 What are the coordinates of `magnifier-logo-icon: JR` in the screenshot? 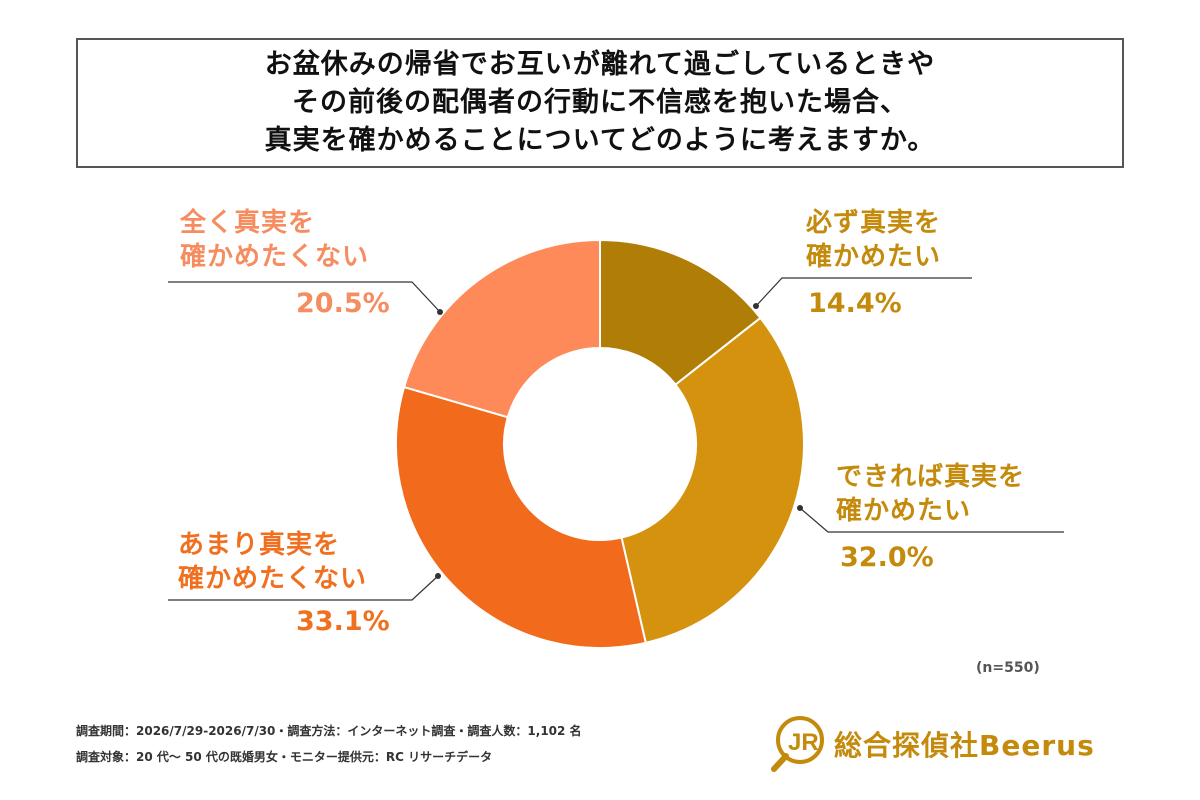 It's located at (797, 744).